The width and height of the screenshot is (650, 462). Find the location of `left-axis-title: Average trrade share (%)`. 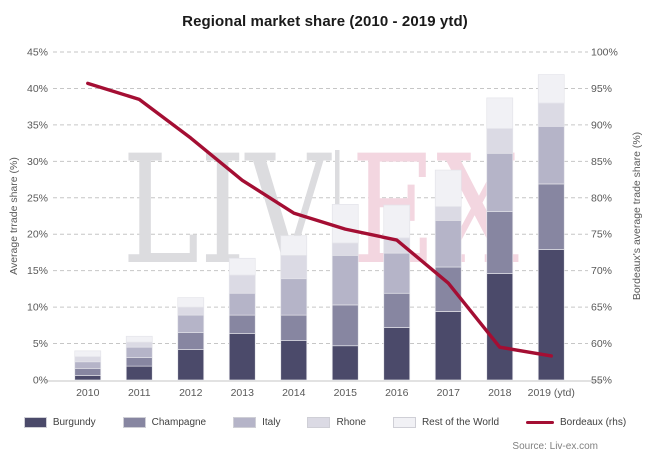

left-axis-title: Average trrade share (%) is located at coordinates (14, 216).